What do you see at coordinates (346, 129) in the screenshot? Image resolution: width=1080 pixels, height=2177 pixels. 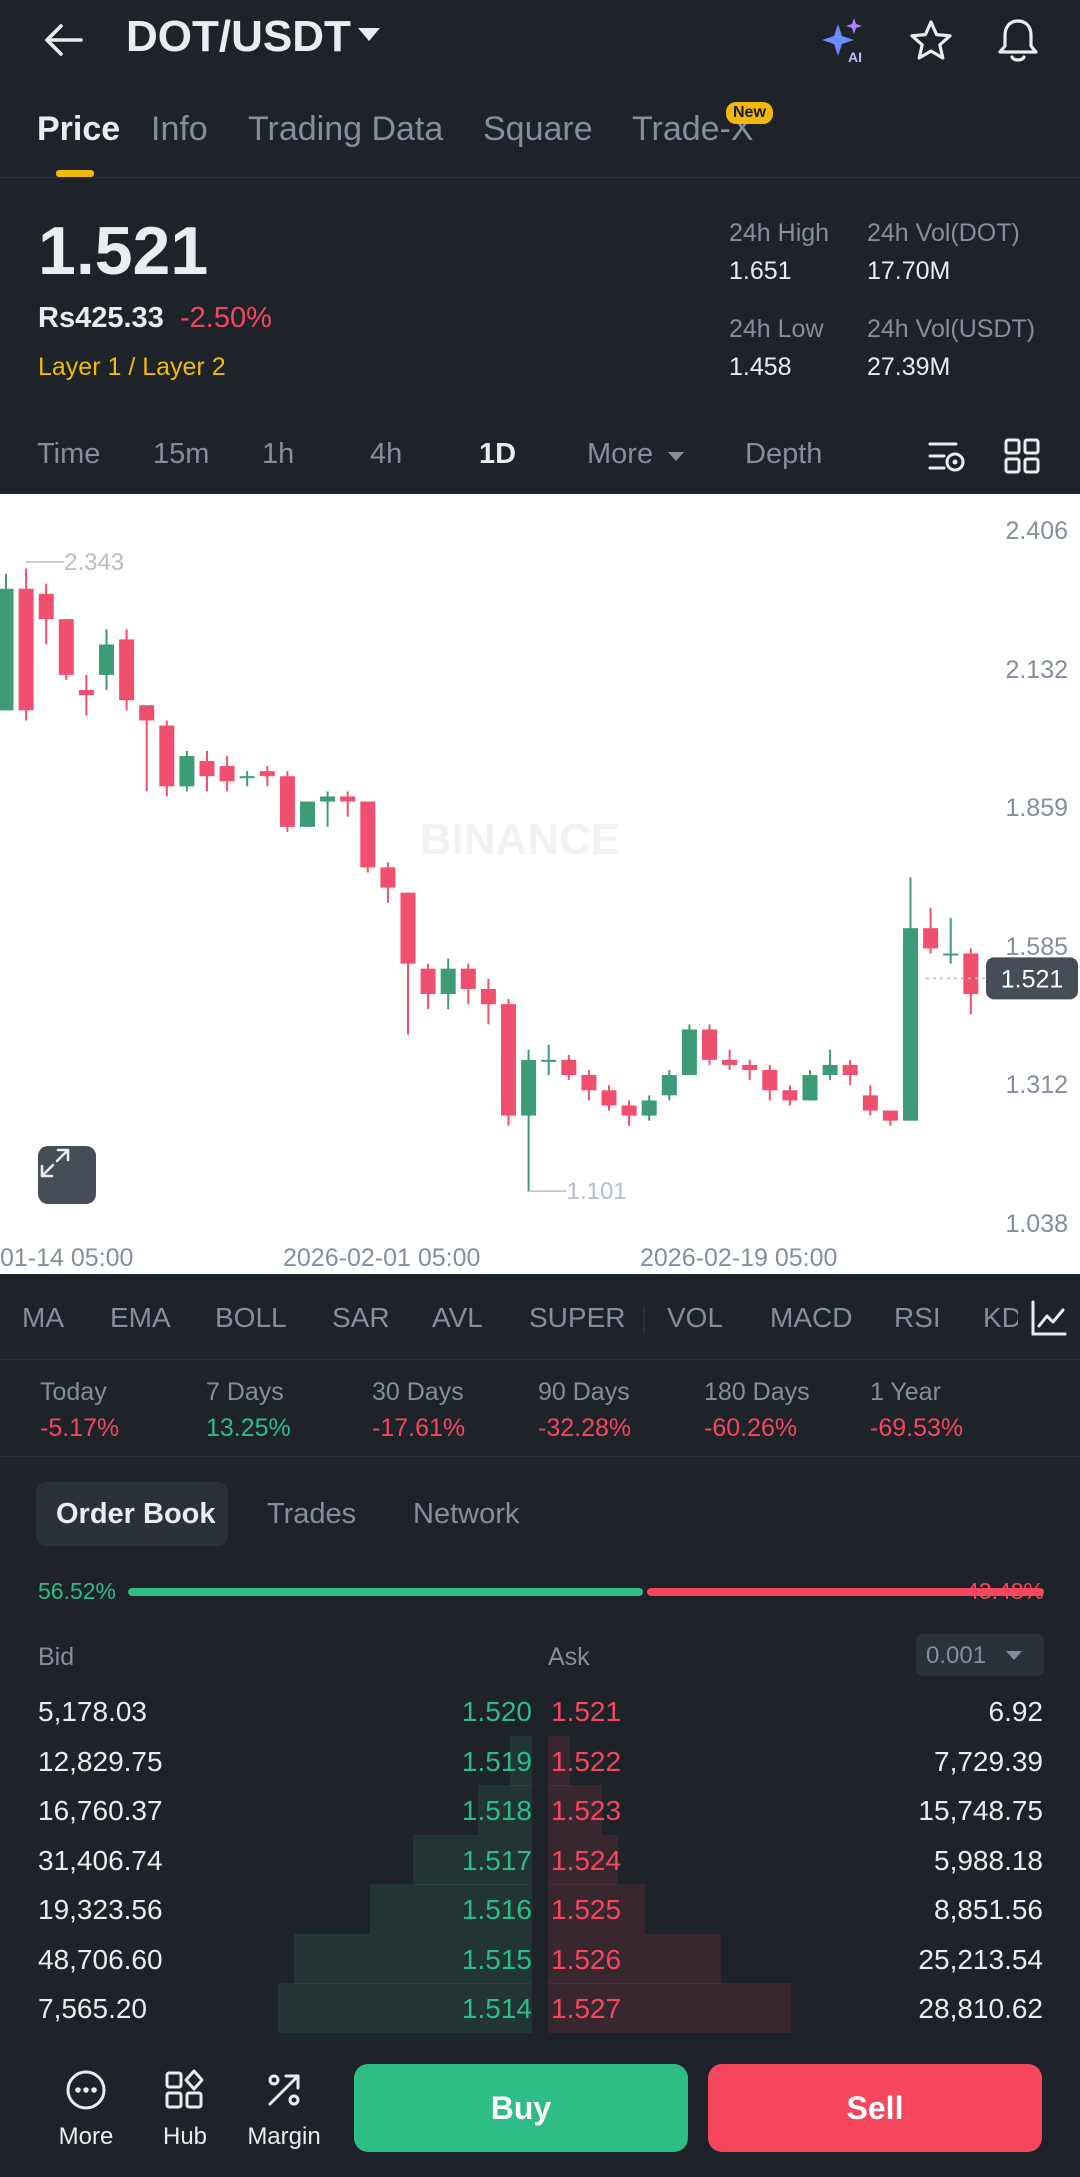 I see `tab-trading-data: Trading Data` at bounding box center [346, 129].